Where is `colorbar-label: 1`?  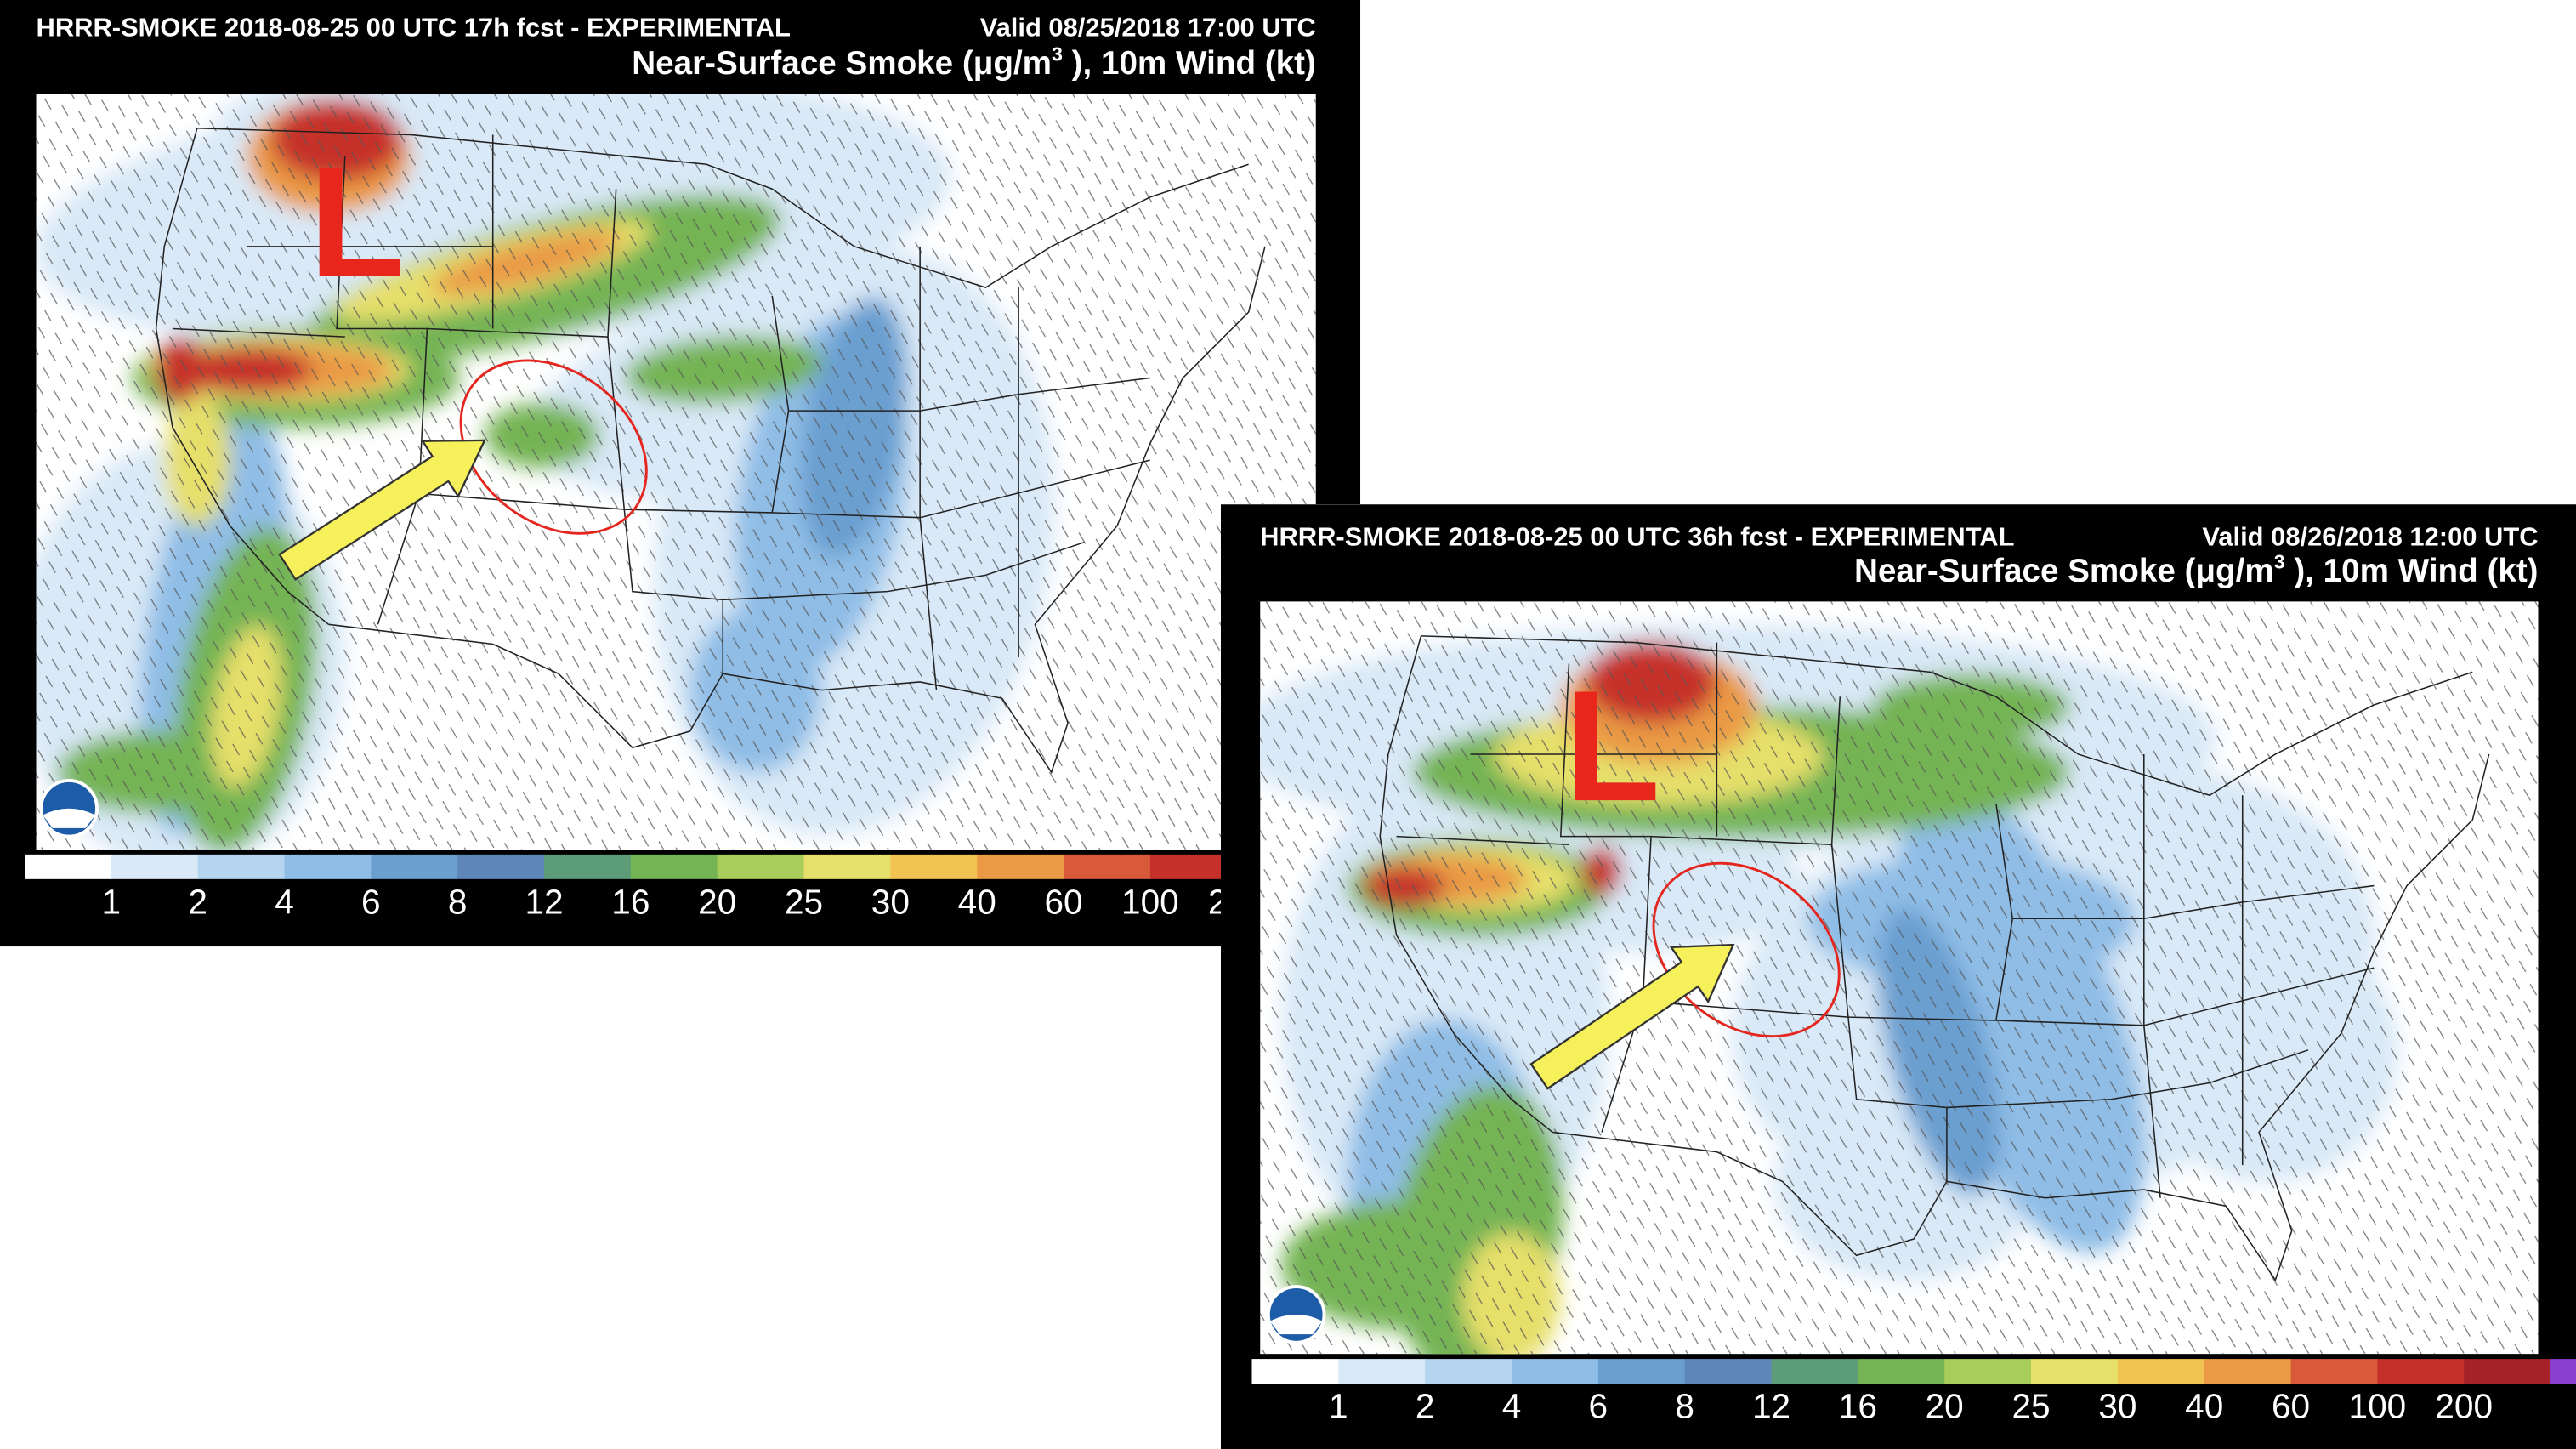
colorbar-label: 1 is located at coordinates (112, 901).